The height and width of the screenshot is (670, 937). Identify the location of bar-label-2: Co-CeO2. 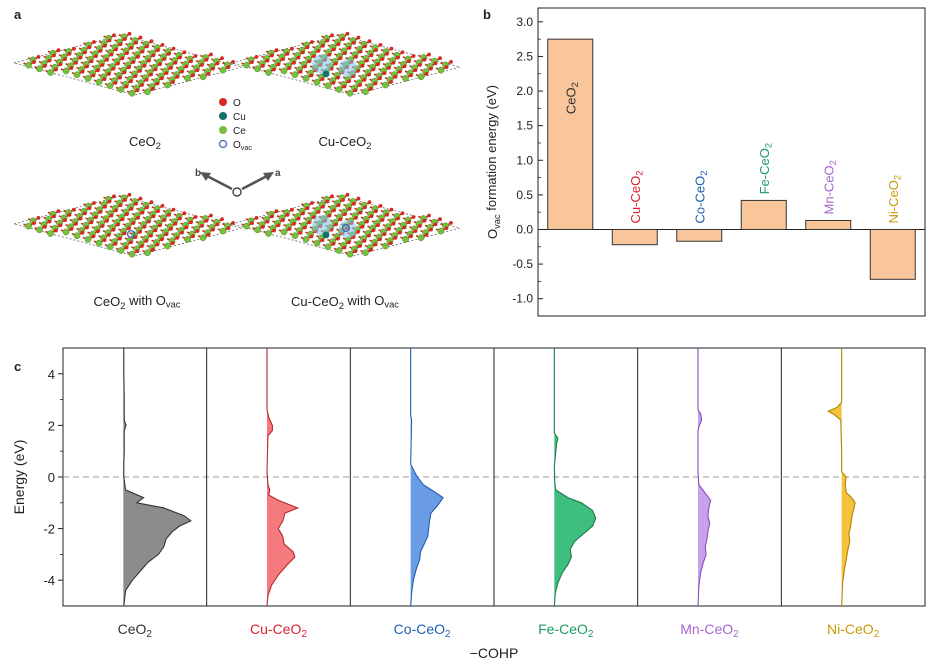
(700, 197).